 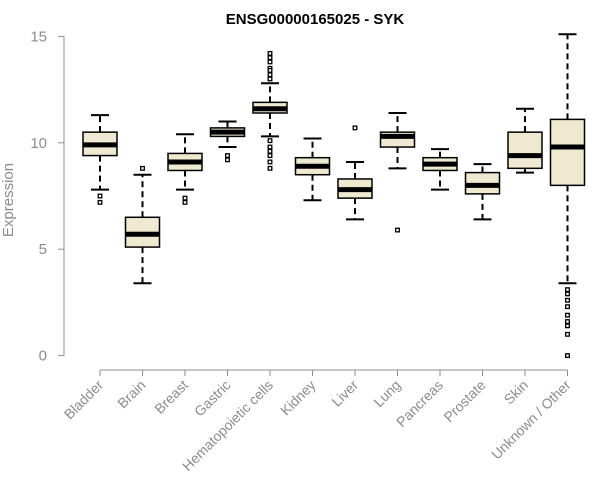 What do you see at coordinates (315, 19) in the screenshot?
I see `chart-title: ENSG00000165025 - SYK` at bounding box center [315, 19].